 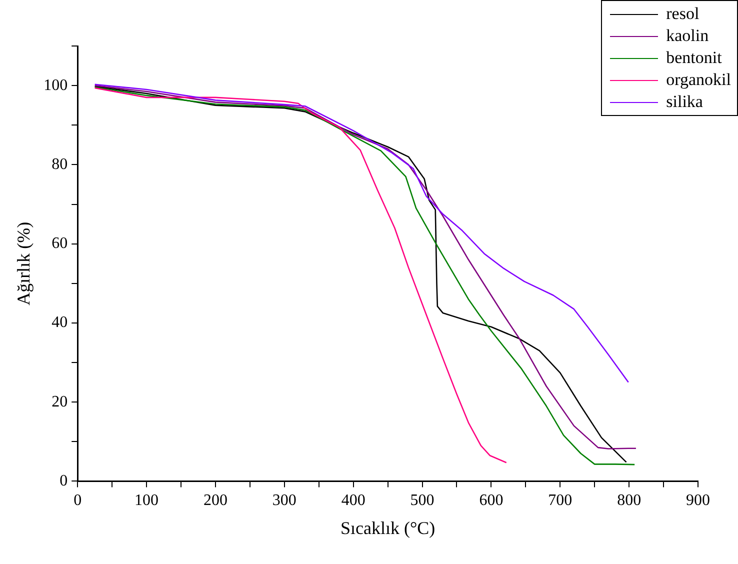 I want to click on x-tick-label: 600, so click(x=491, y=501).